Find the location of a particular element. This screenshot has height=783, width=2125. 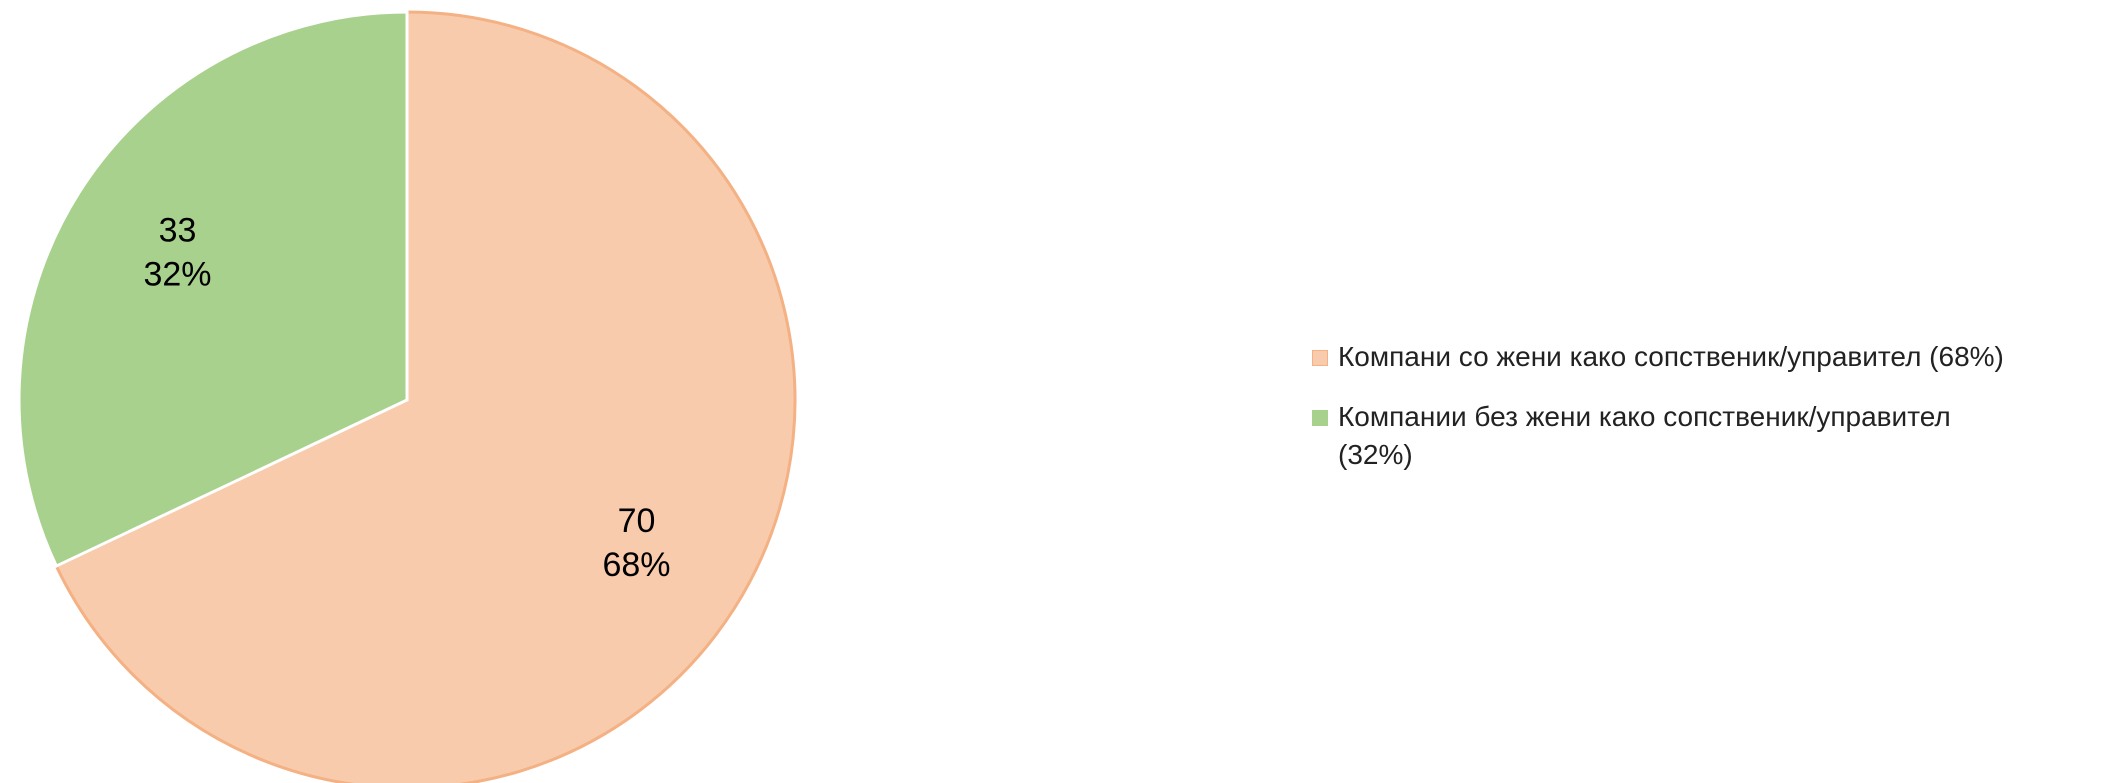

pie-slice is located at coordinates (213, 289).